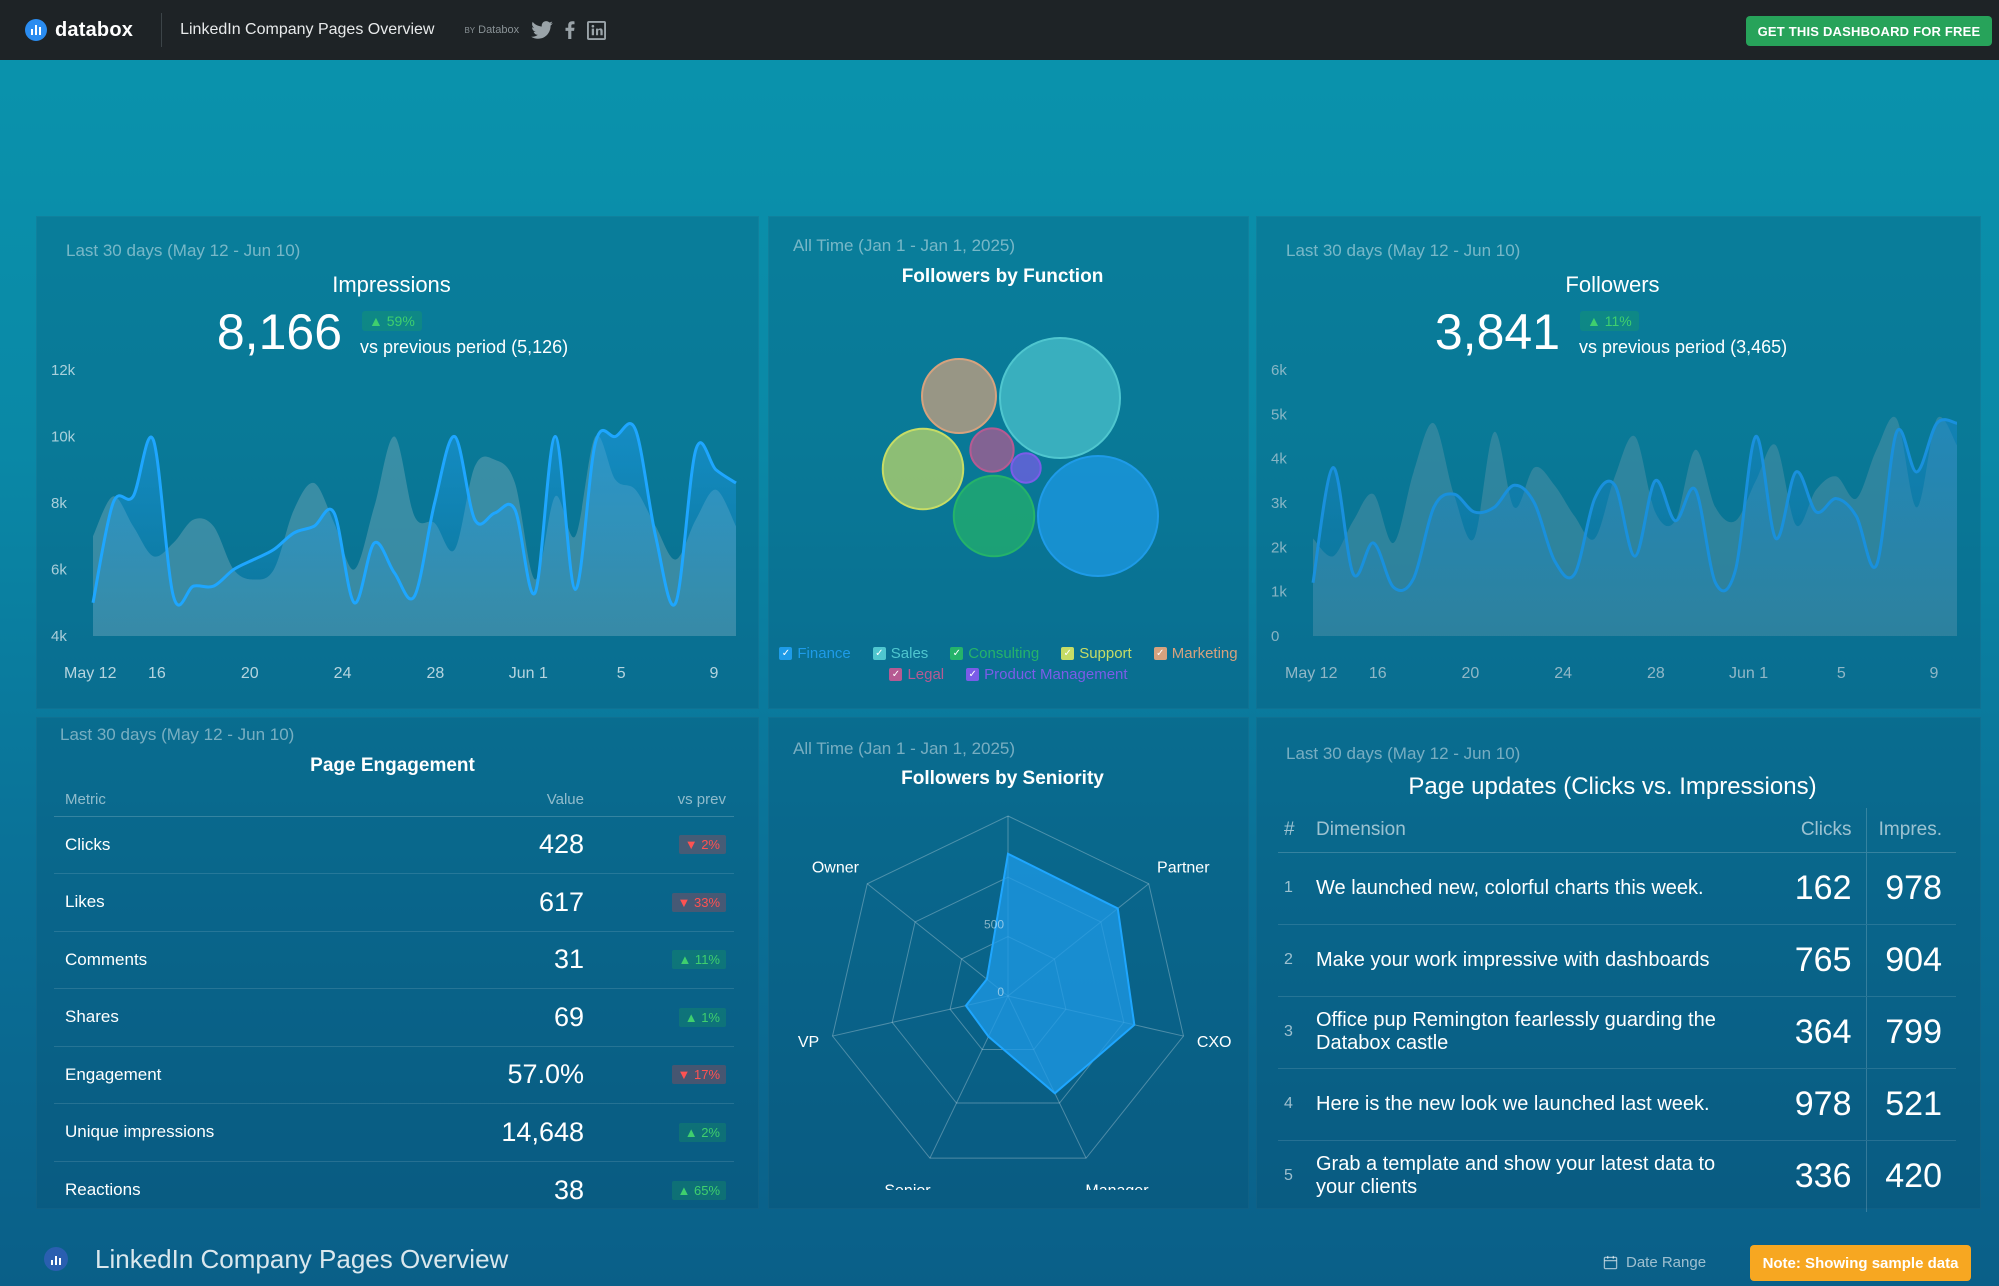  I want to click on legend-label: Support, so click(1105, 653).